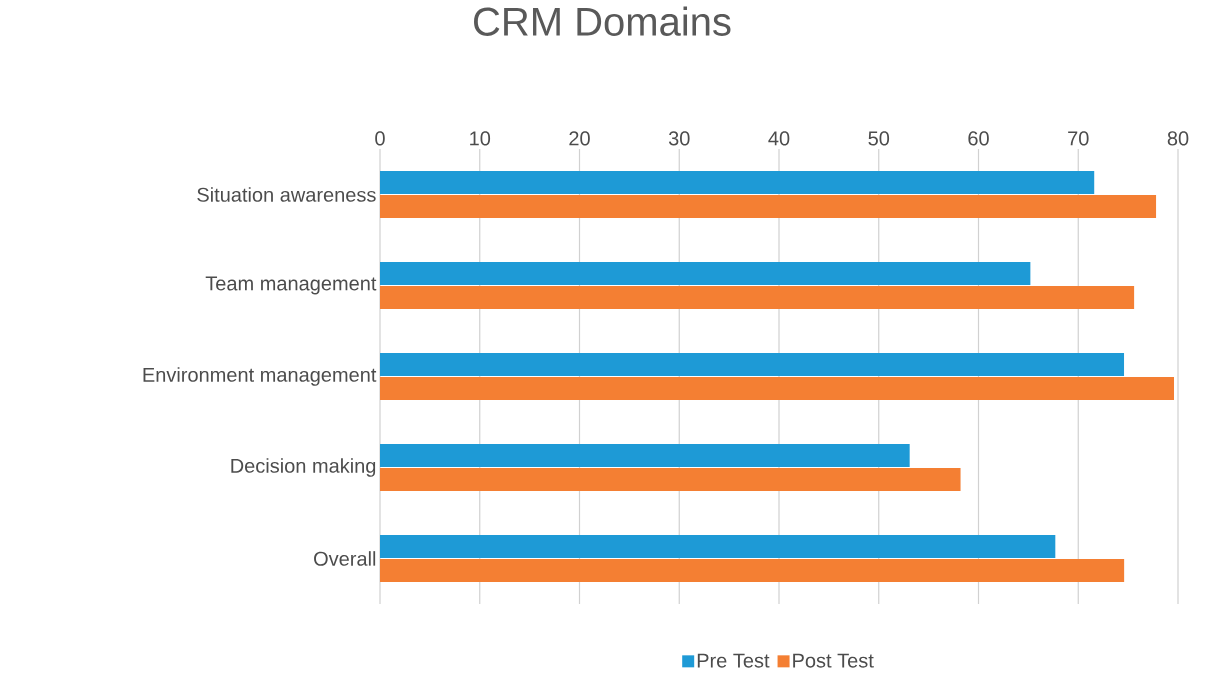 The height and width of the screenshot is (686, 1205). I want to click on x-tick-label: 70, so click(1078, 138).